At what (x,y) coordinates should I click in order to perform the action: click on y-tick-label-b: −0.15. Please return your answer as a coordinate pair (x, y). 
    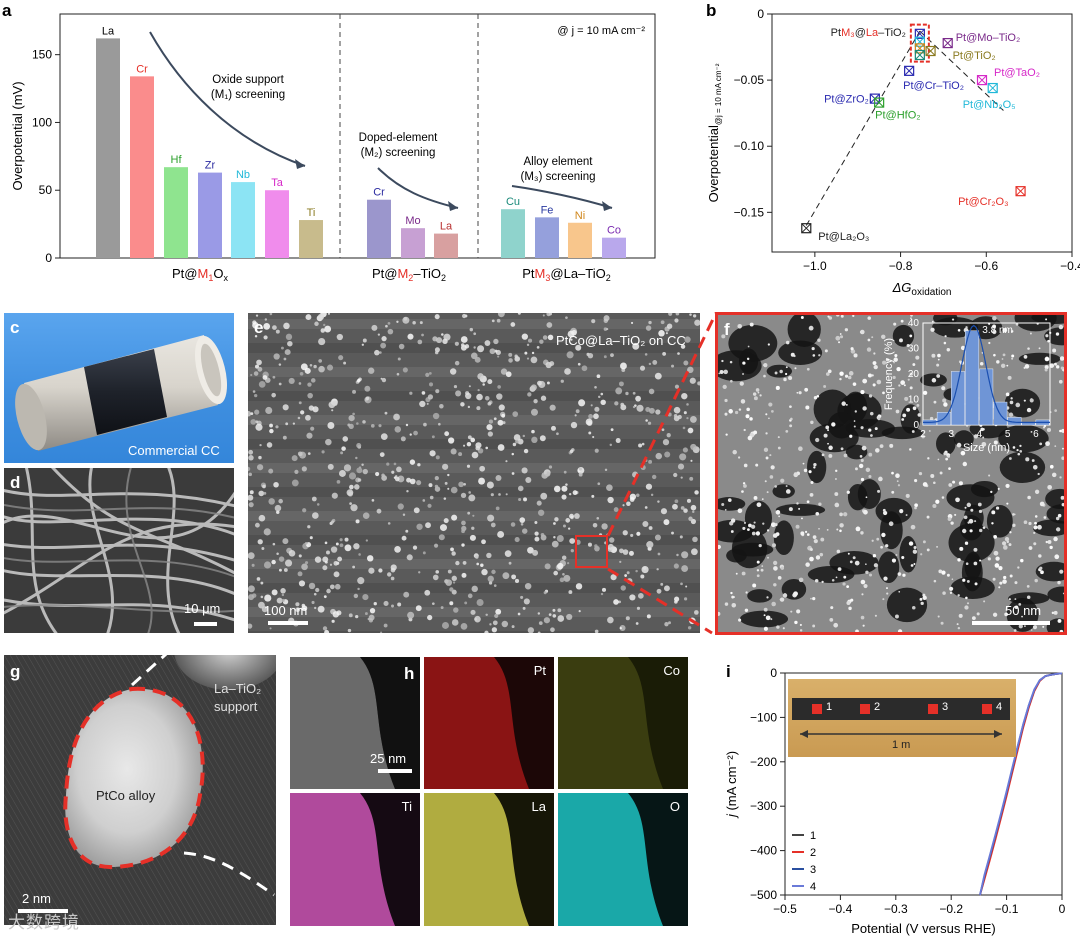
    Looking at the image, I should click on (749, 212).